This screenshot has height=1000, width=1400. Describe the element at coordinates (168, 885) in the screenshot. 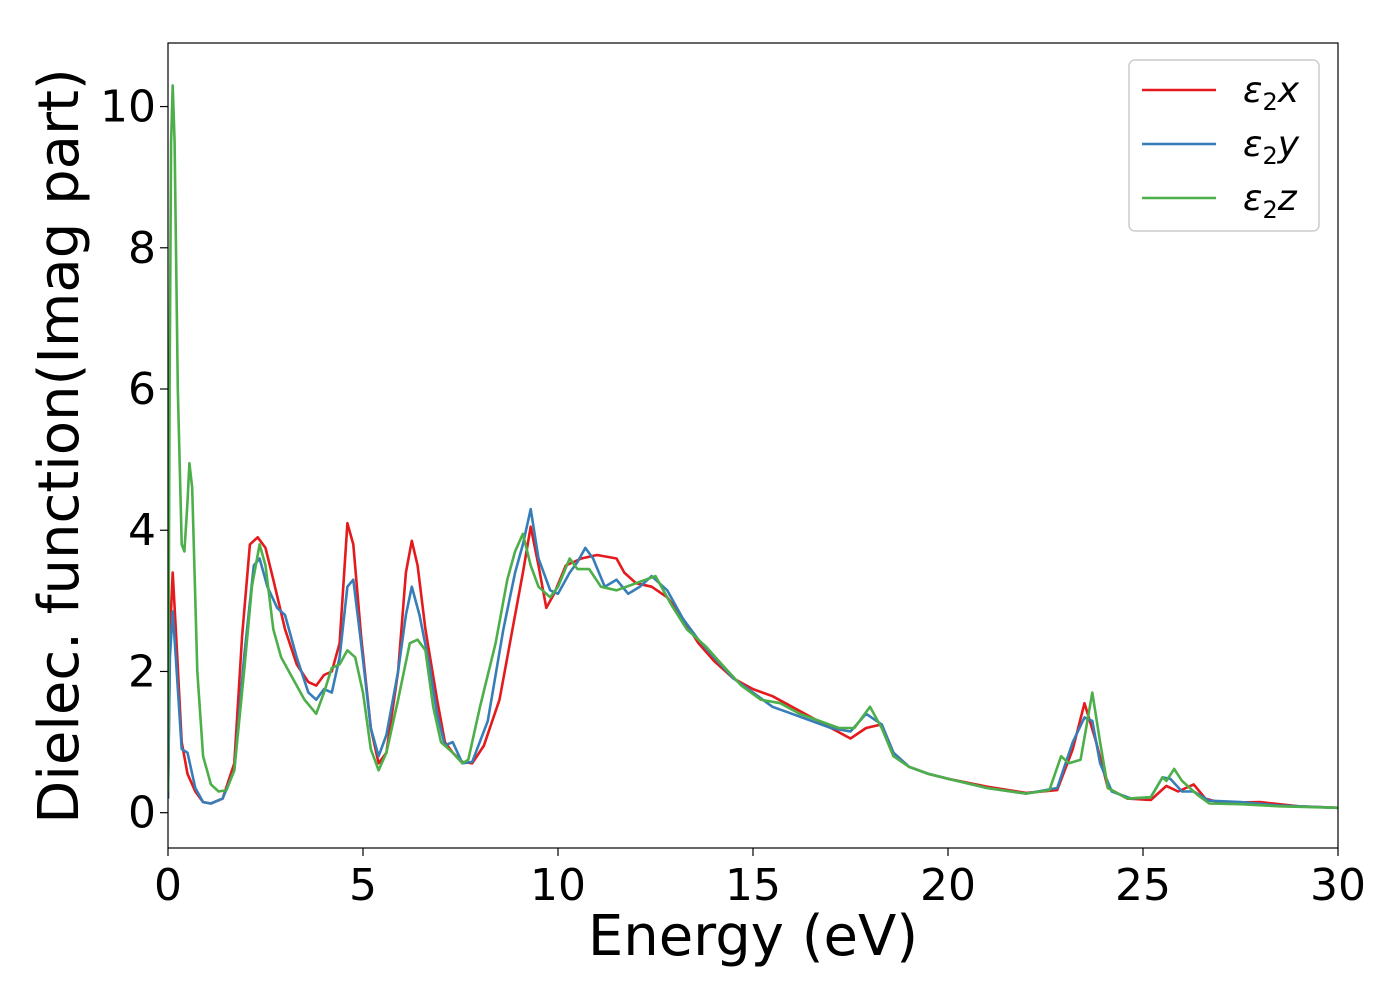

I see `x-tick-label-0: 0` at that location.